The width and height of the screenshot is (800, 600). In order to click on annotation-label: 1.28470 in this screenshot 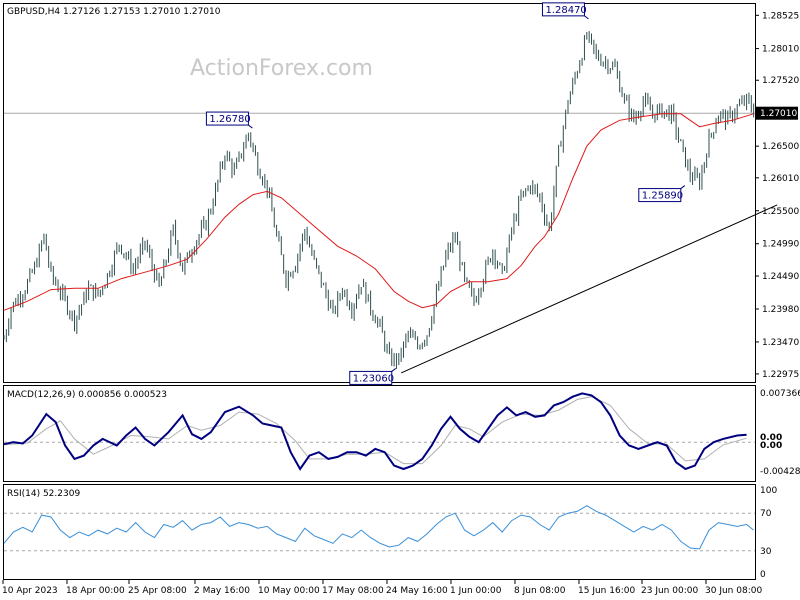, I will do `click(565, 10)`.